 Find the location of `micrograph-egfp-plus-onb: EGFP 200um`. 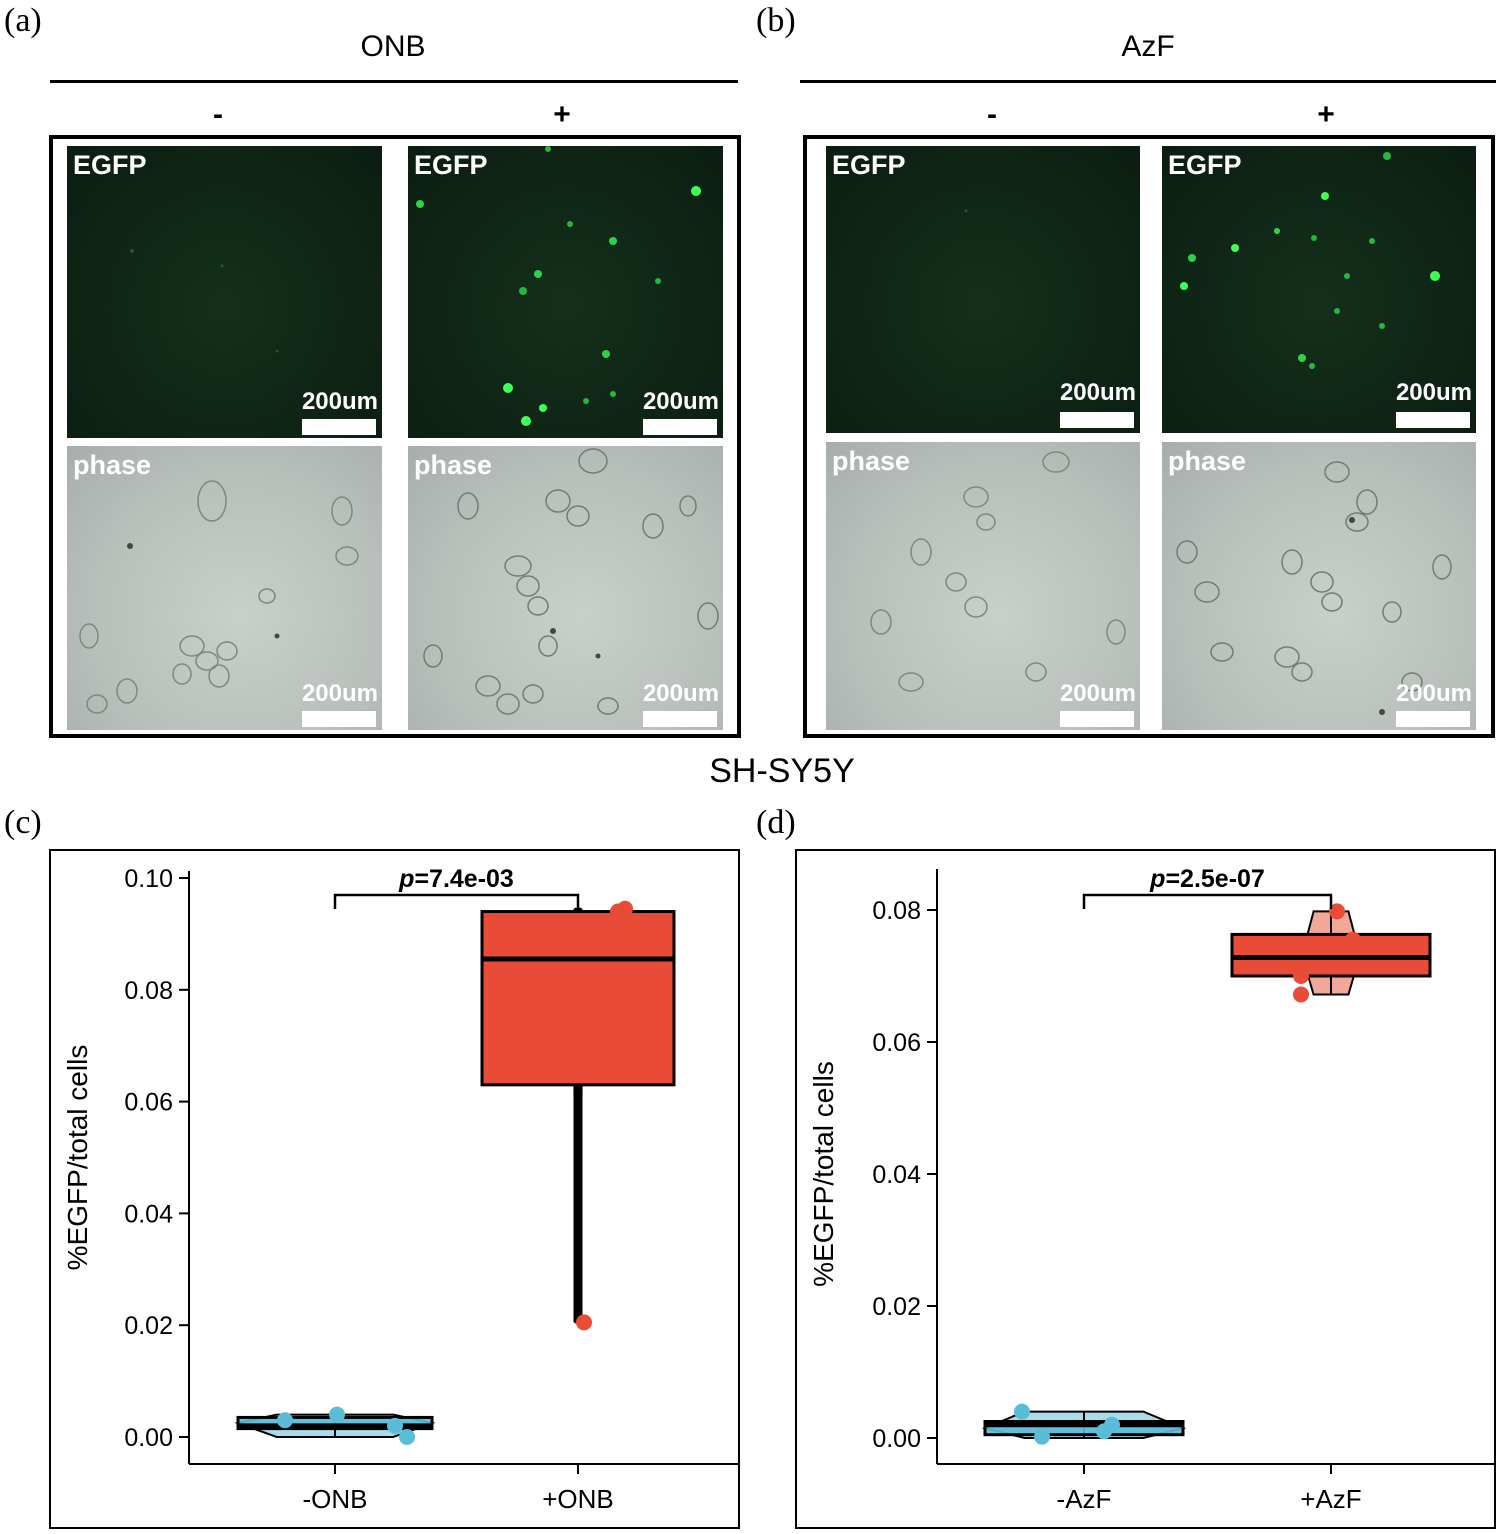

micrograph-egfp-plus-onb: EGFP 200um is located at coordinates (565, 292).